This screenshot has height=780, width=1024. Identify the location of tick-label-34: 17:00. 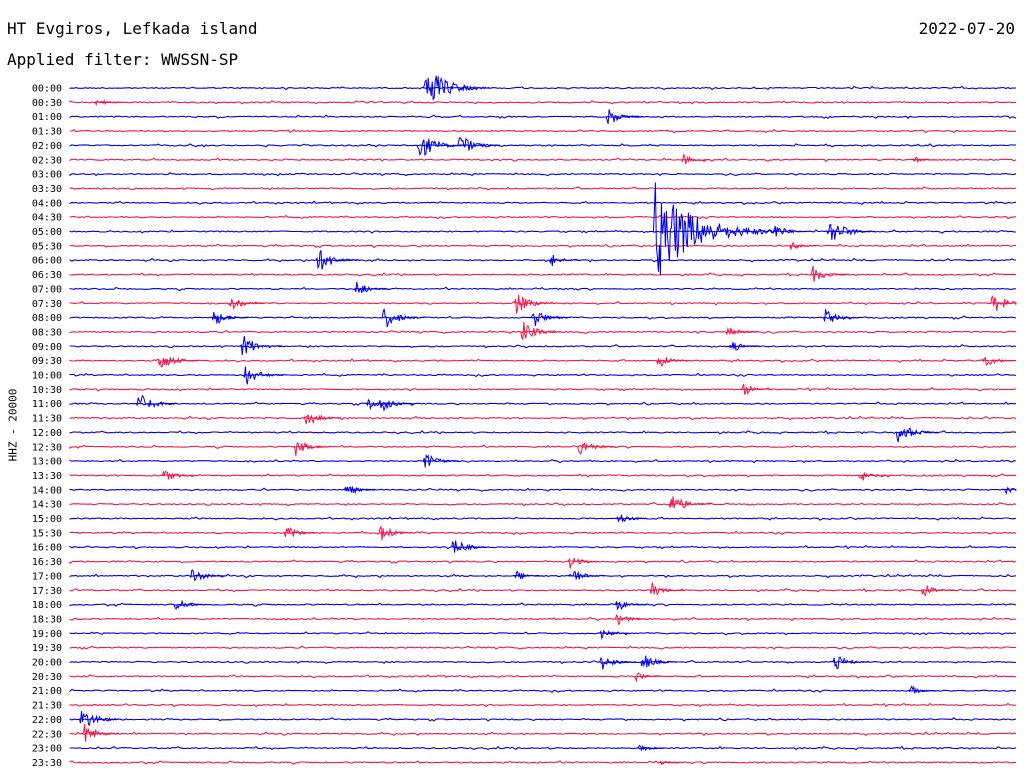
(47, 576).